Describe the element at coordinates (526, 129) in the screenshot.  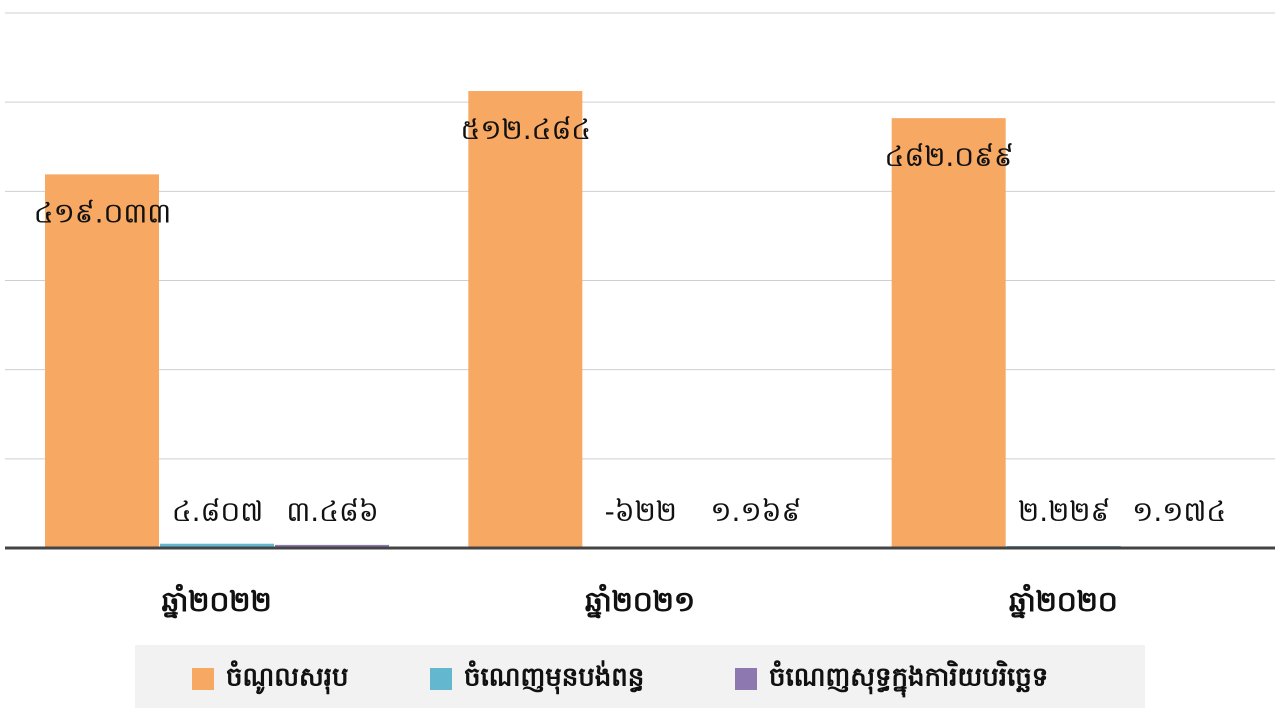
I see `data-label: ៥១២.៤៨៤` at that location.